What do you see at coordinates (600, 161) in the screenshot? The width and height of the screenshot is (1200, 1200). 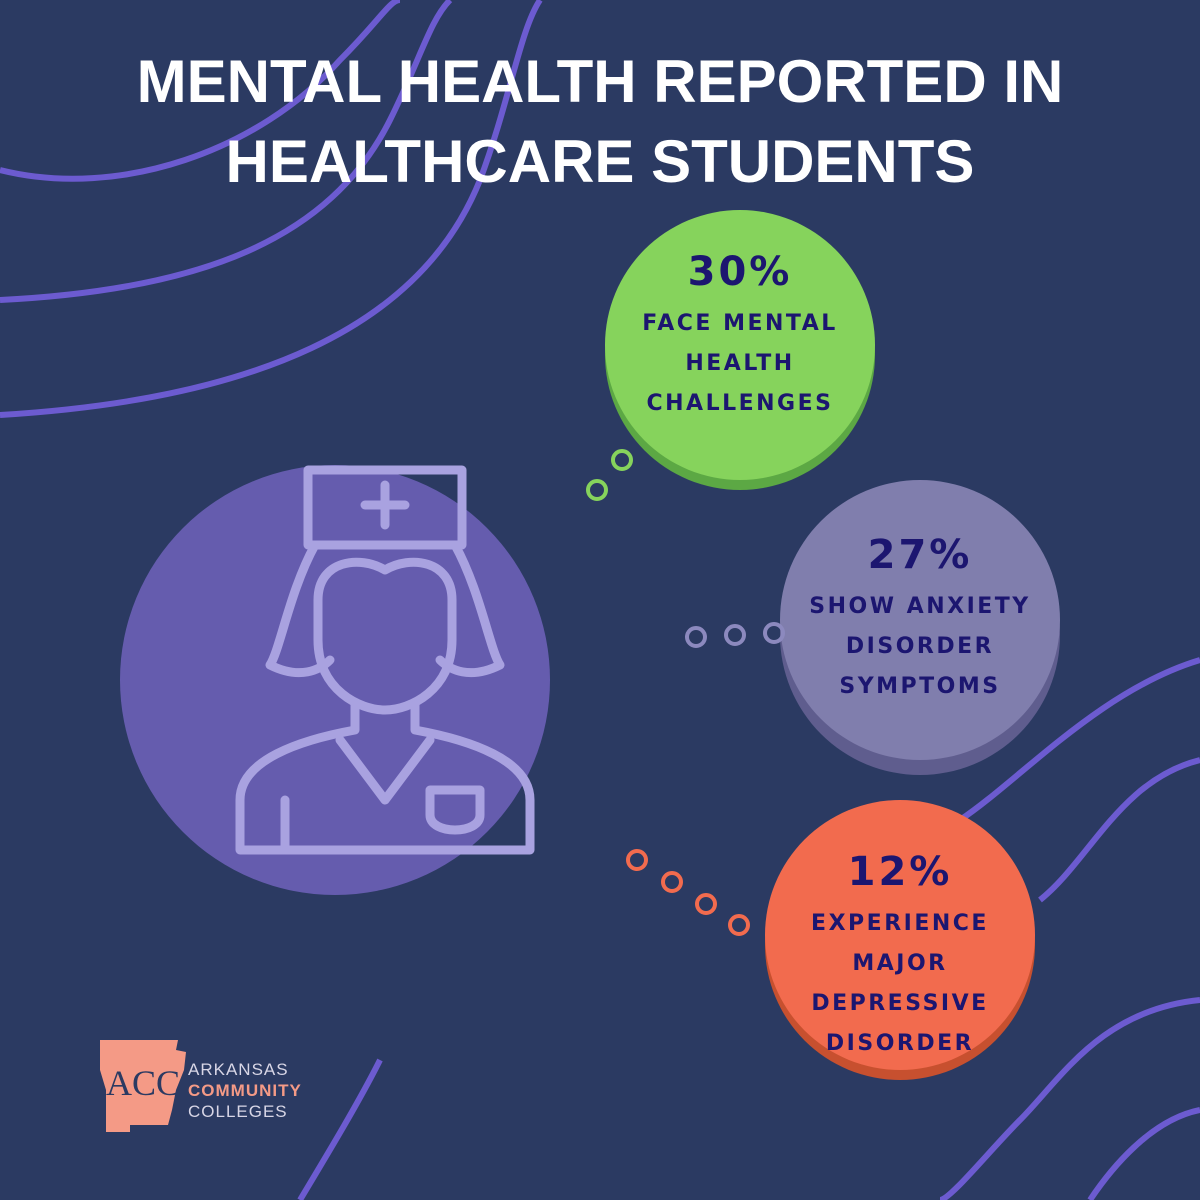 I see `title: HEALTHCARE STUDENTS` at bounding box center [600, 161].